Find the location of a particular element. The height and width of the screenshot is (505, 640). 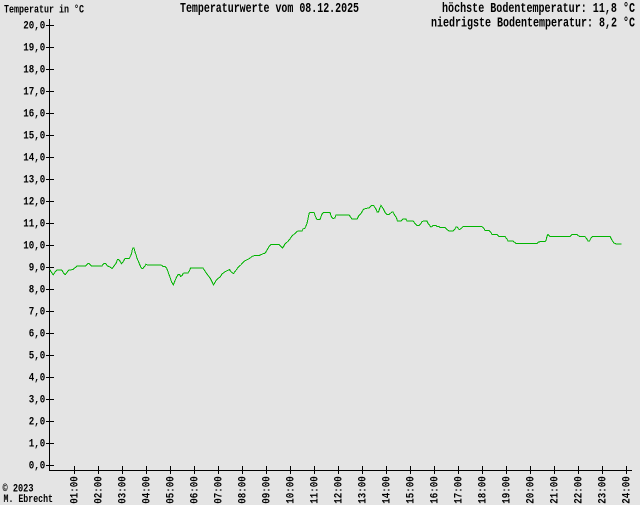

svg-text: 08:00 is located at coordinates (244, 490).